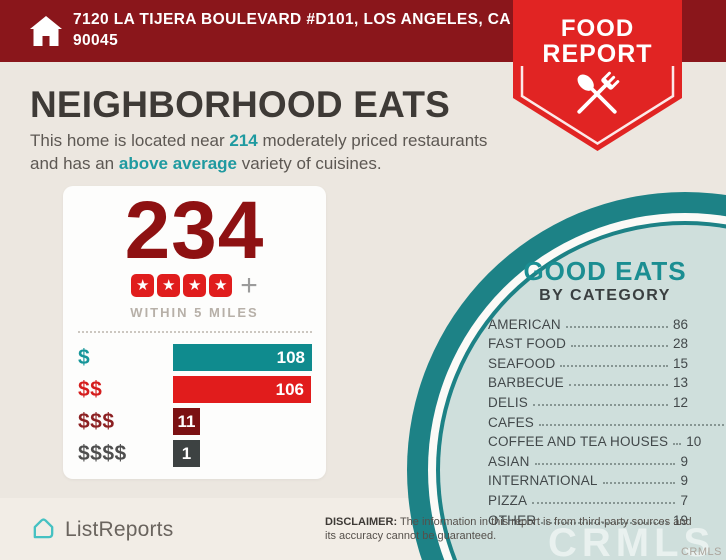 Image resolution: width=726 pixels, height=560 pixels. What do you see at coordinates (680, 324) in the screenshot?
I see `category-value: 86` at bounding box center [680, 324].